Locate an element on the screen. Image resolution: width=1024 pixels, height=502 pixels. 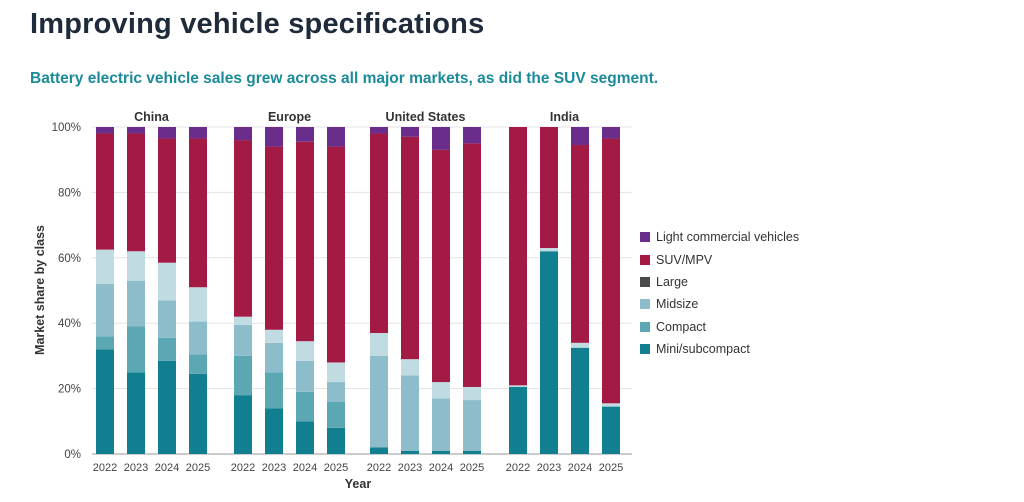
legend-item: SUV/MPV is located at coordinates (719, 259).